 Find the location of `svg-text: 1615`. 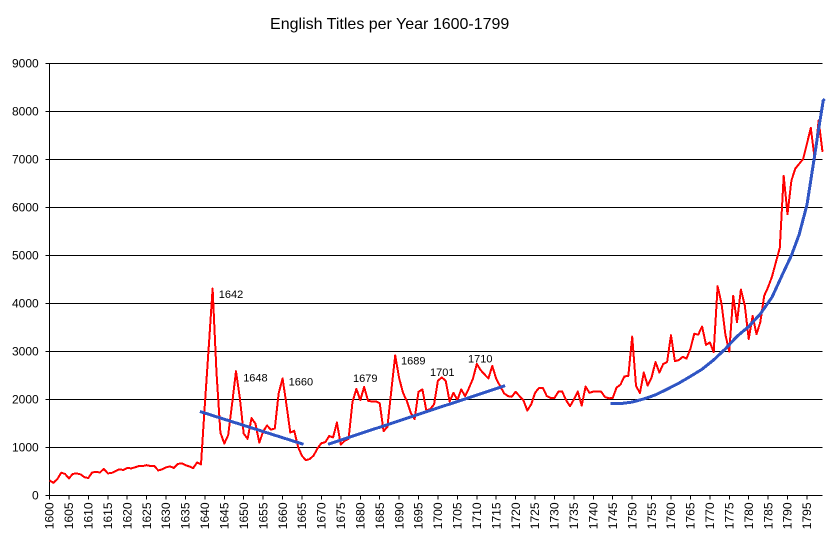

svg-text: 1615 is located at coordinates (108, 515).